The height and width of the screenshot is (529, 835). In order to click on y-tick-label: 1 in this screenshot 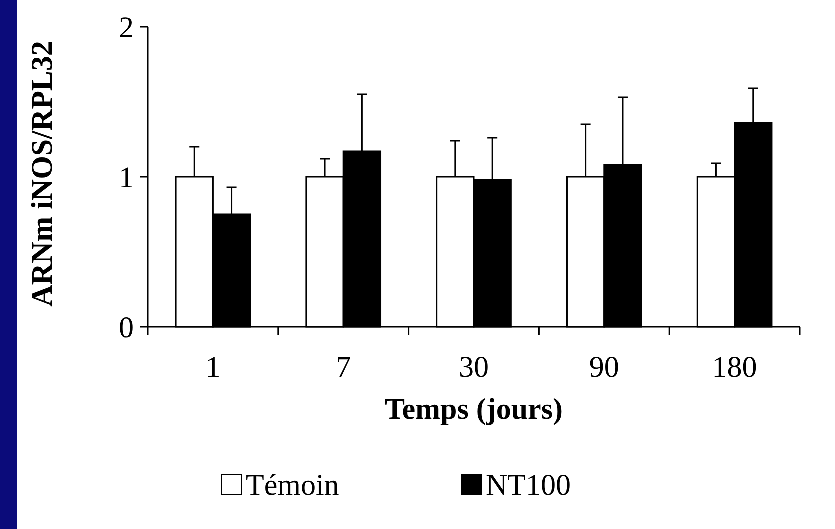, I will do `click(126, 178)`.